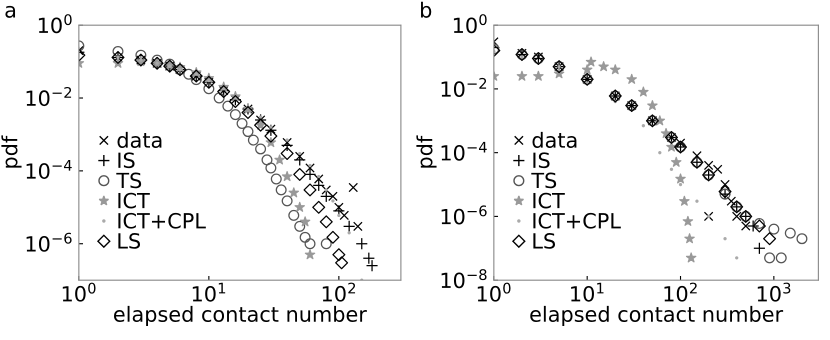 Image resolution: width=830 pixels, height=340 pixels. Describe the element at coordinates (426, 10) in the screenshot. I see `chart-title: b` at that location.